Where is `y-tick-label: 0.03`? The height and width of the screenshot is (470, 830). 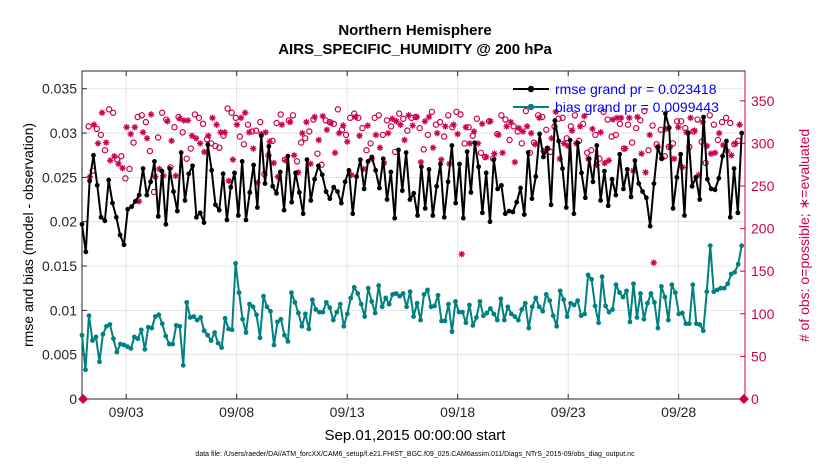 y-tick-label: 0.03 is located at coordinates (63, 133).